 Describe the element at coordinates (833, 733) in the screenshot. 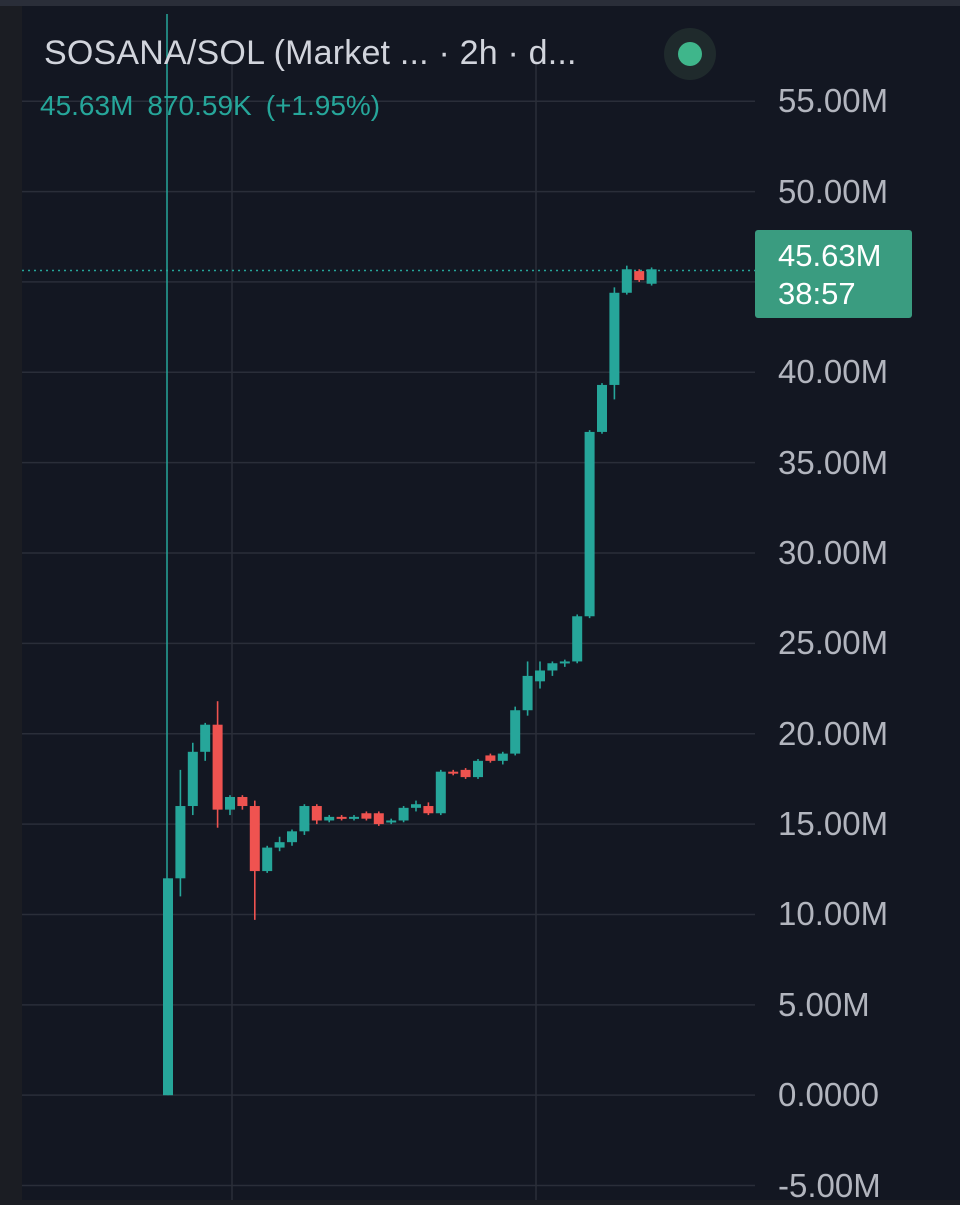

I see `y-tick-label: 20.00M` at that location.